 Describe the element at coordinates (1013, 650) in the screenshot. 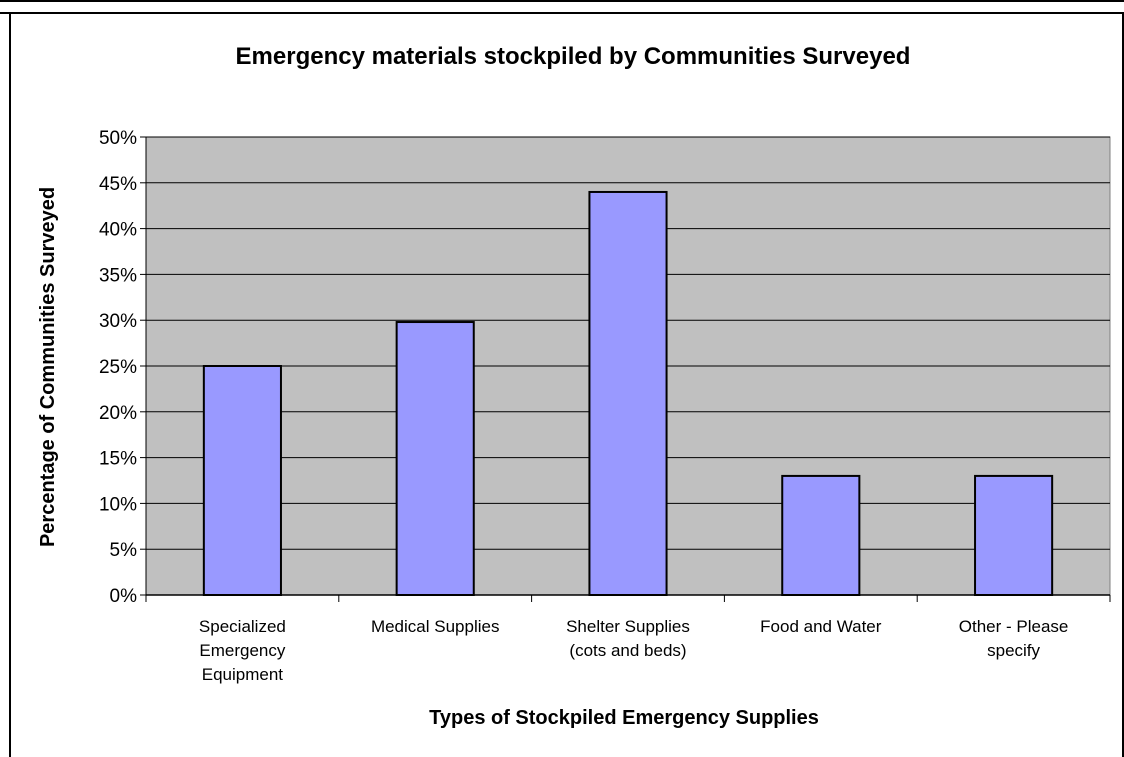

I see `x-tick-label-line: specify` at that location.